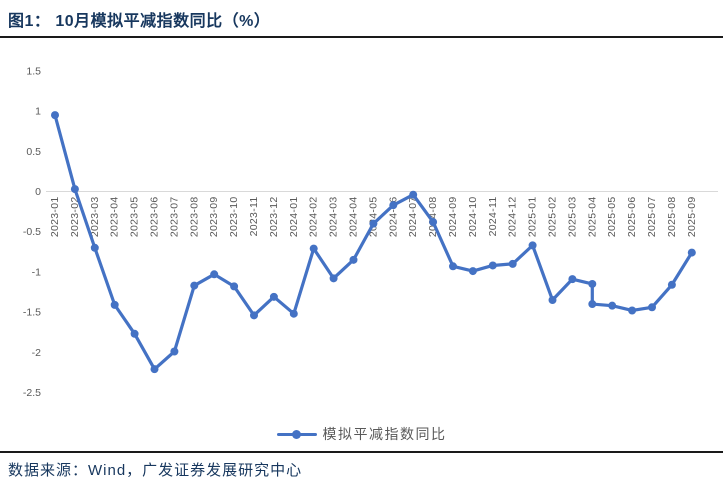 The image size is (723, 486). Describe the element at coordinates (194, 217) in the screenshot. I see `x-axis-label: 2023-08` at that location.